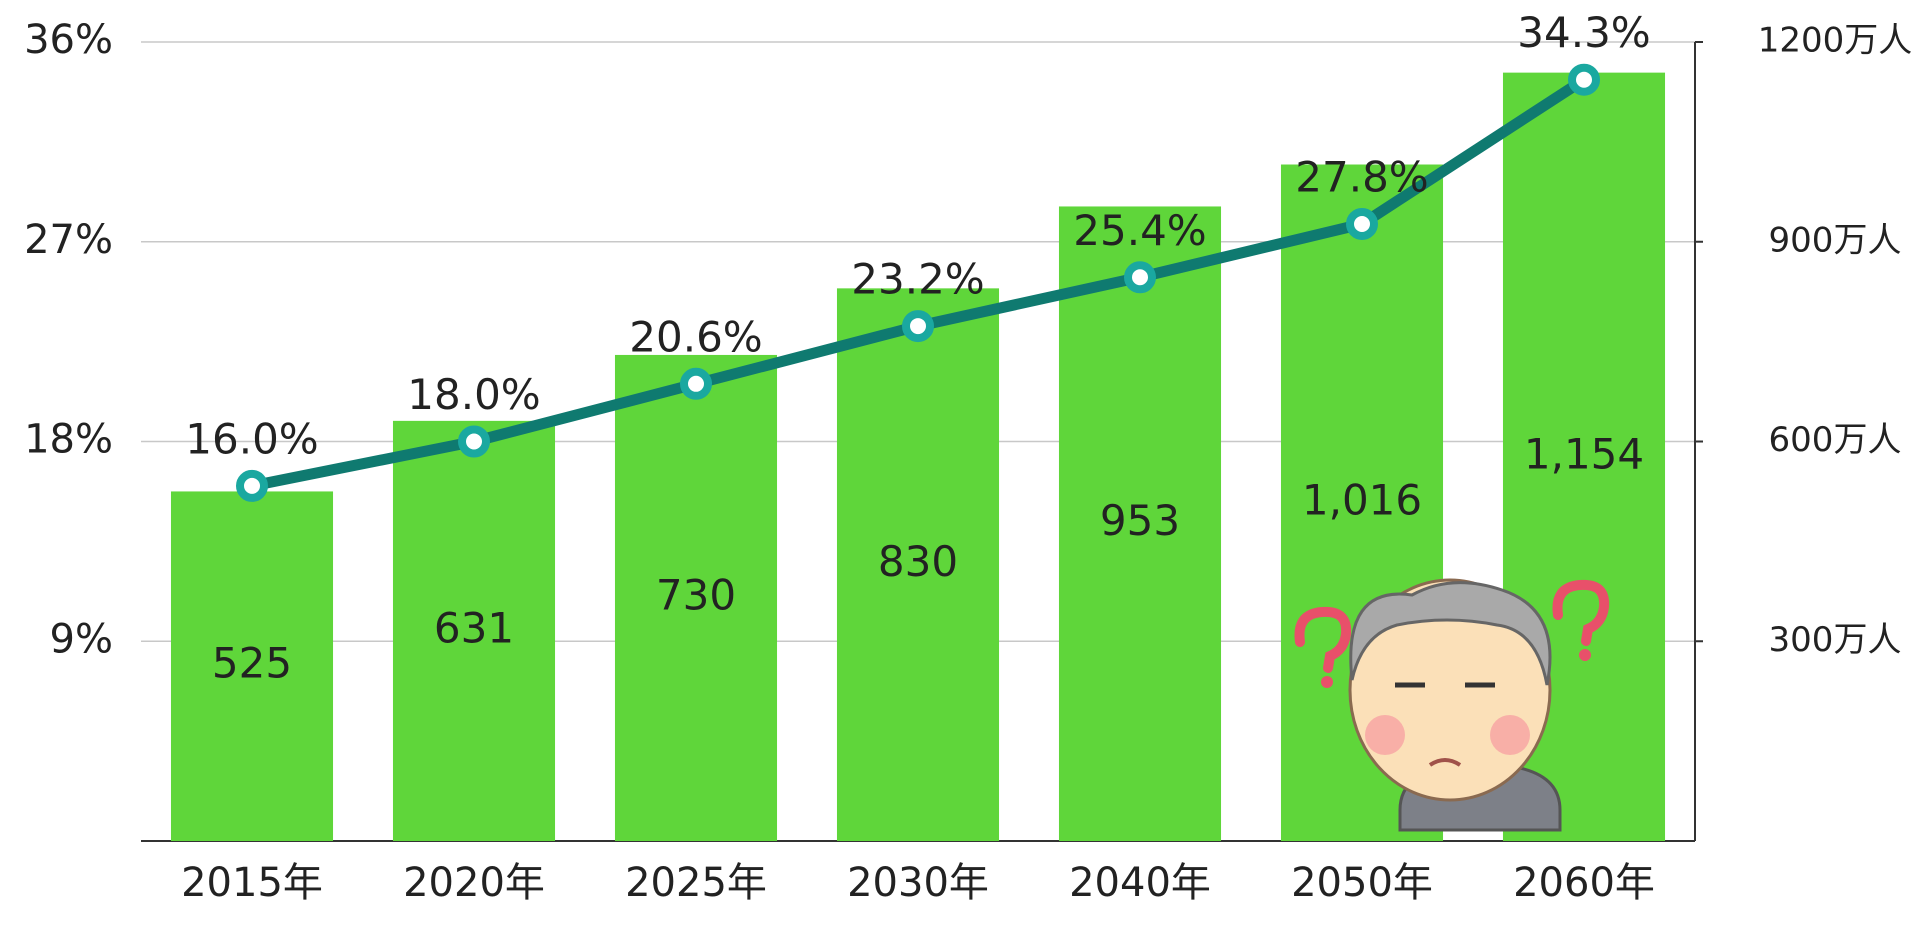  Describe the element at coordinates (1584, 453) in the screenshot. I see `bar-value-label: 1,154` at that location.